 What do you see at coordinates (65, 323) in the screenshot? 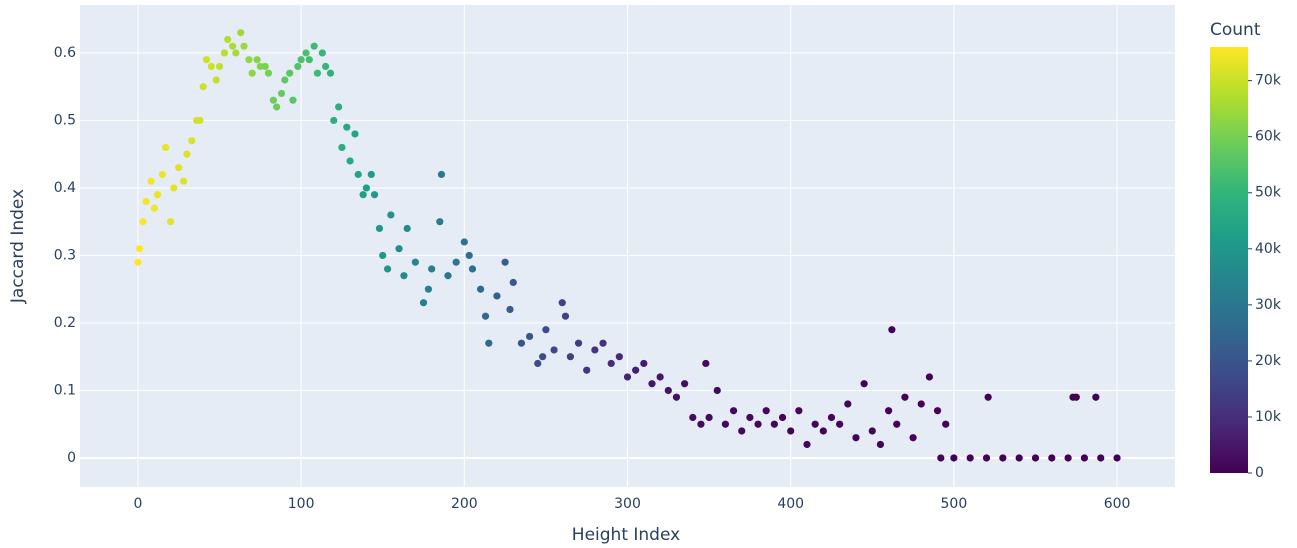
I see `y-tick-label: 0.2` at bounding box center [65, 323].